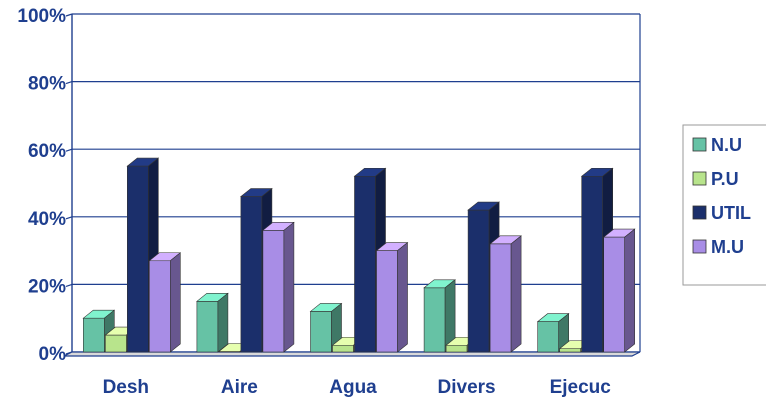 The height and width of the screenshot is (401, 766). Describe the element at coordinates (505, 294) in the screenshot. I see `bar-m-u-divers` at that location.